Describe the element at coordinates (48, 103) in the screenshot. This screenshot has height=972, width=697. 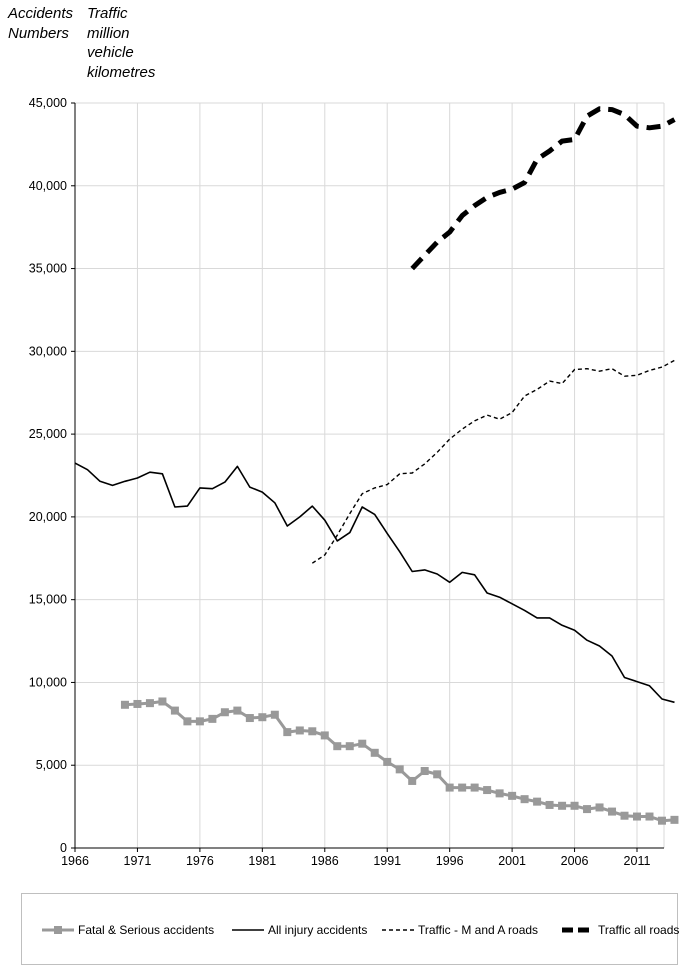
I see `y-tick-label: 45,000` at that location.